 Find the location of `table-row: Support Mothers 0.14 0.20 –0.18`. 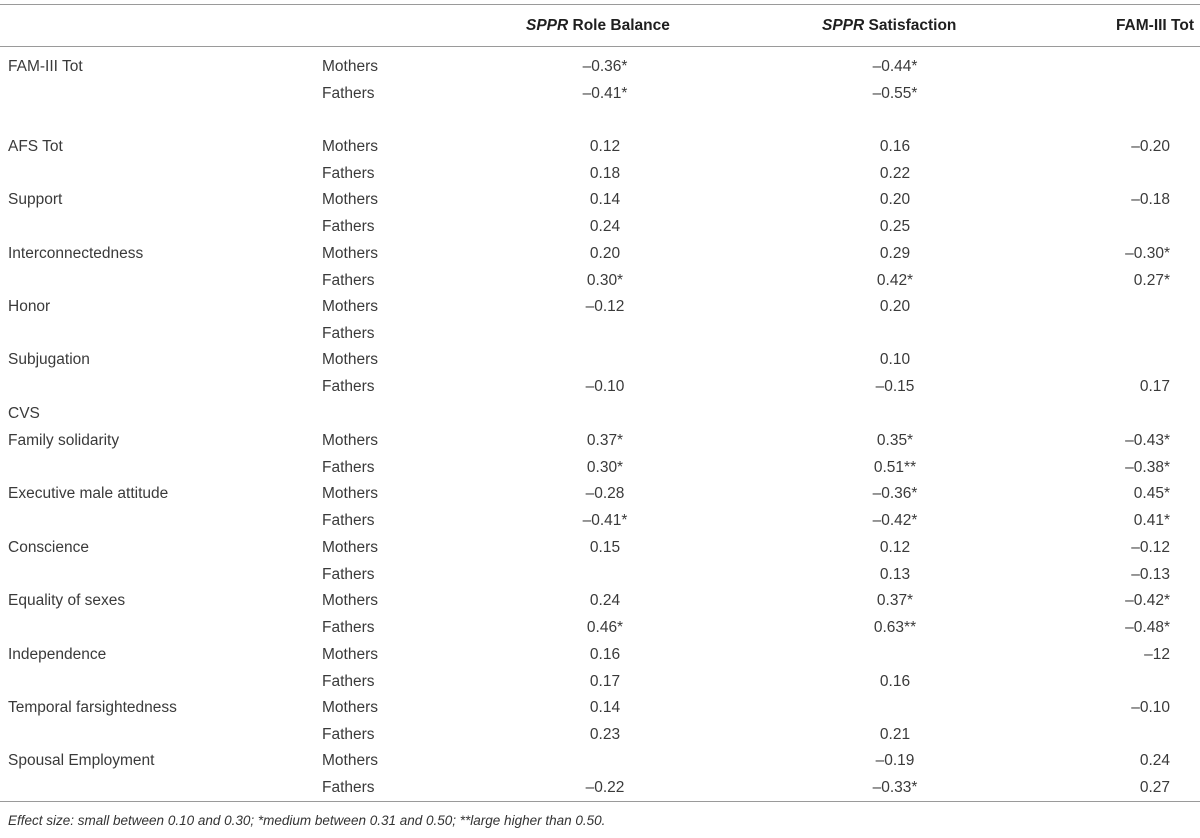

table-row: Support Mothers 0.14 0.20 –0.18 is located at coordinates (600, 203).